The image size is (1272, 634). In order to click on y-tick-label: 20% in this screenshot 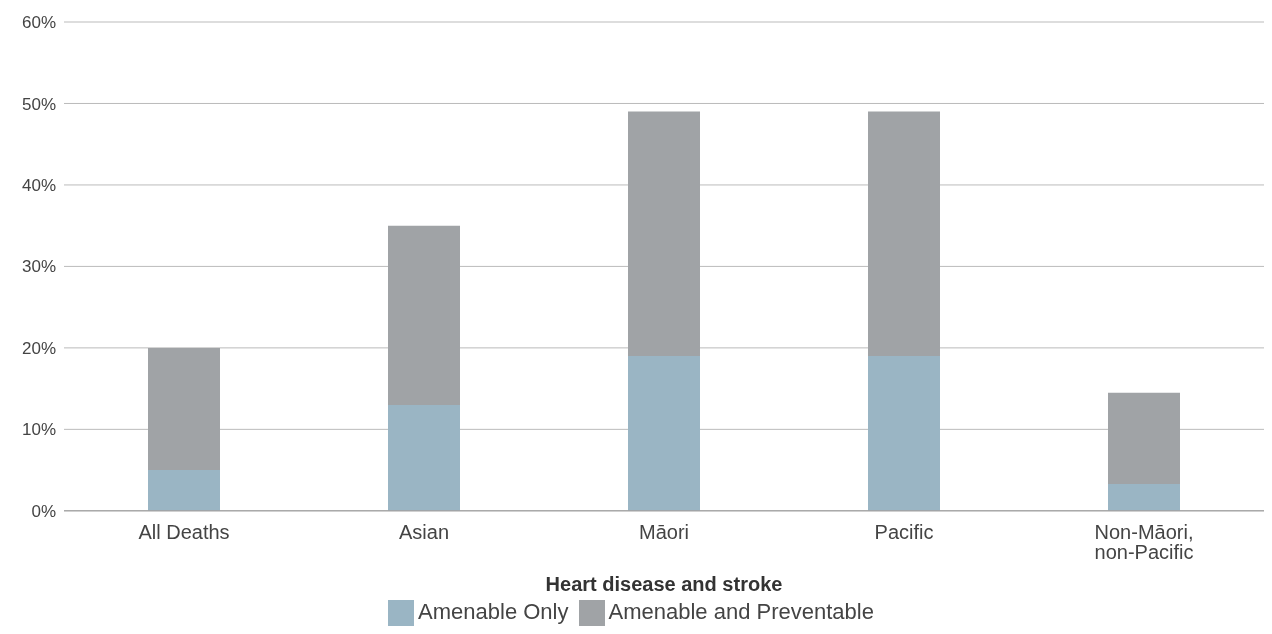, I will do `click(38, 348)`.